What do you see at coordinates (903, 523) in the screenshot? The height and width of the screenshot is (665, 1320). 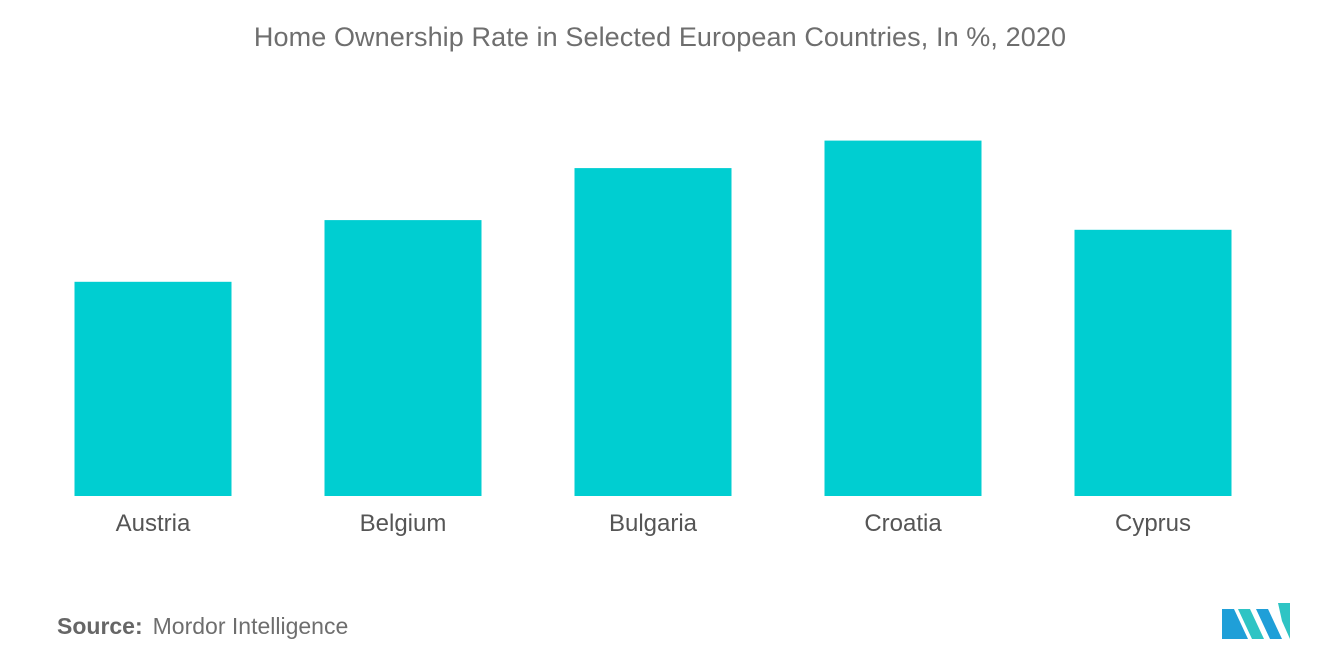 I see `x-tick-label-croatia: Croatia` at bounding box center [903, 523].